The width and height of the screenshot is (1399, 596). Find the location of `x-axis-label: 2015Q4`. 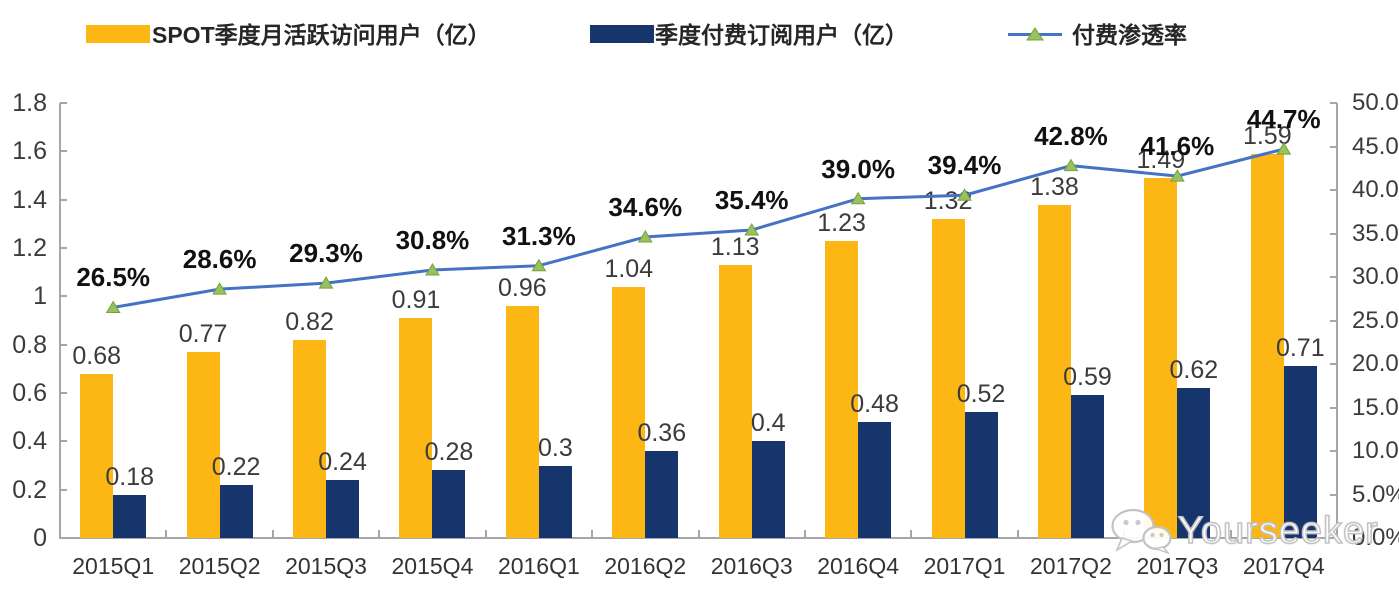

x-axis-label: 2015Q4 is located at coordinates (432, 566).